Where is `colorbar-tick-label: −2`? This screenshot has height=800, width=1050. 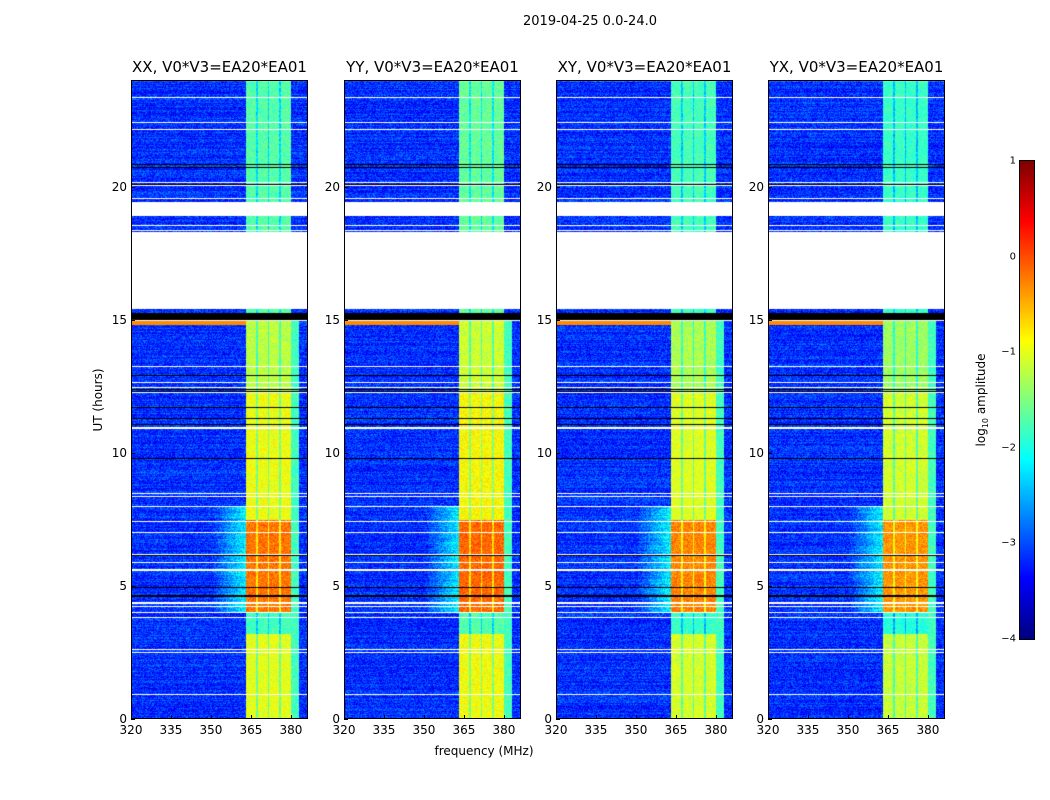
colorbar-tick-label: −2 is located at coordinates (1008, 448).